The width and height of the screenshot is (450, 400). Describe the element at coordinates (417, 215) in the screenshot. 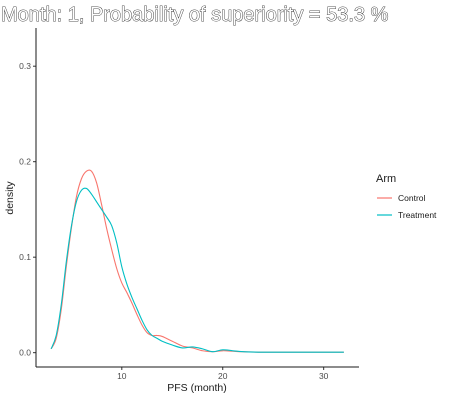

I see `legend-label-treatment: Treatment` at that location.